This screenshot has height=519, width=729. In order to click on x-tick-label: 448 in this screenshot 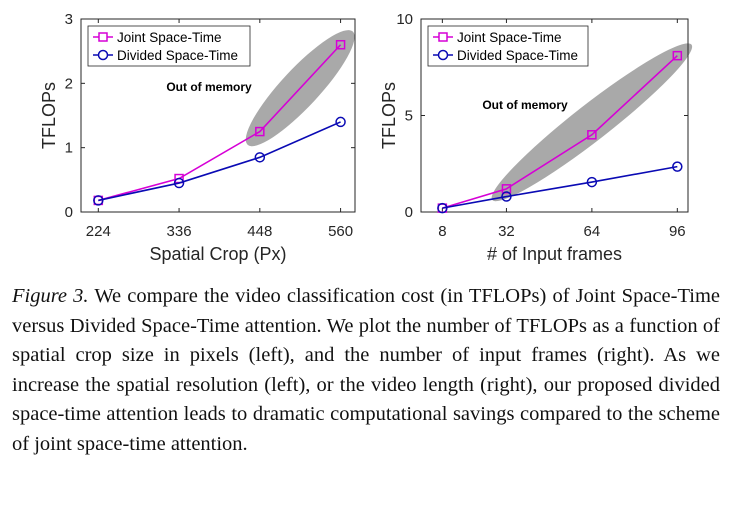, I will do `click(259, 231)`.